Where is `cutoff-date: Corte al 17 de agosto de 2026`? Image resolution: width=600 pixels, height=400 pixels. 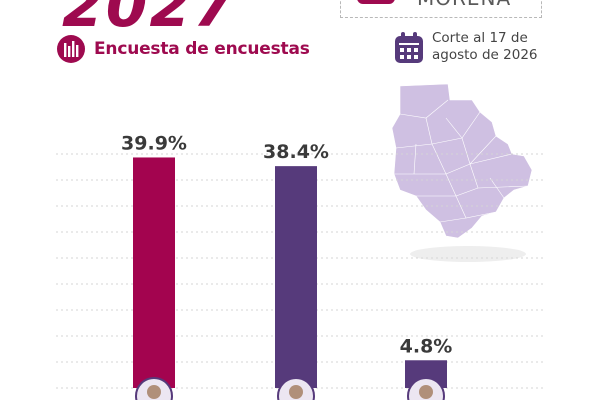 cutoff-date: Corte al 17 de agosto de 2026 is located at coordinates (466, 47).